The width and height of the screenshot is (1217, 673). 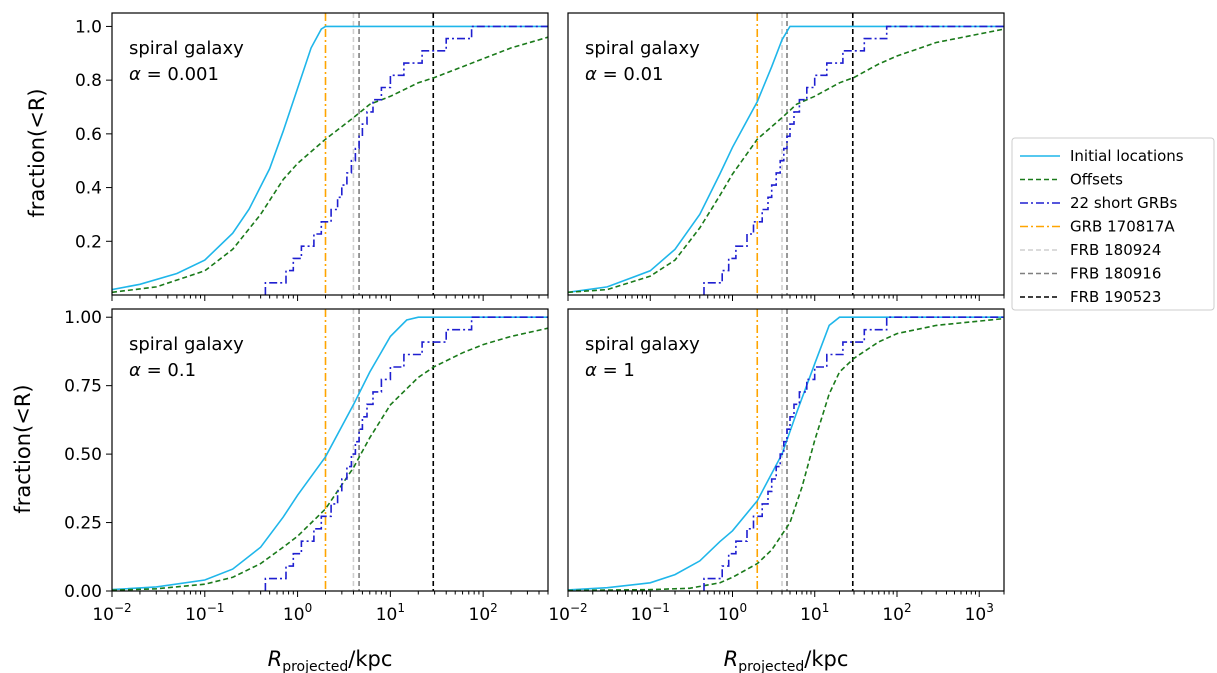 I want to click on legend-label: FRB 180924, so click(x=1115, y=250).